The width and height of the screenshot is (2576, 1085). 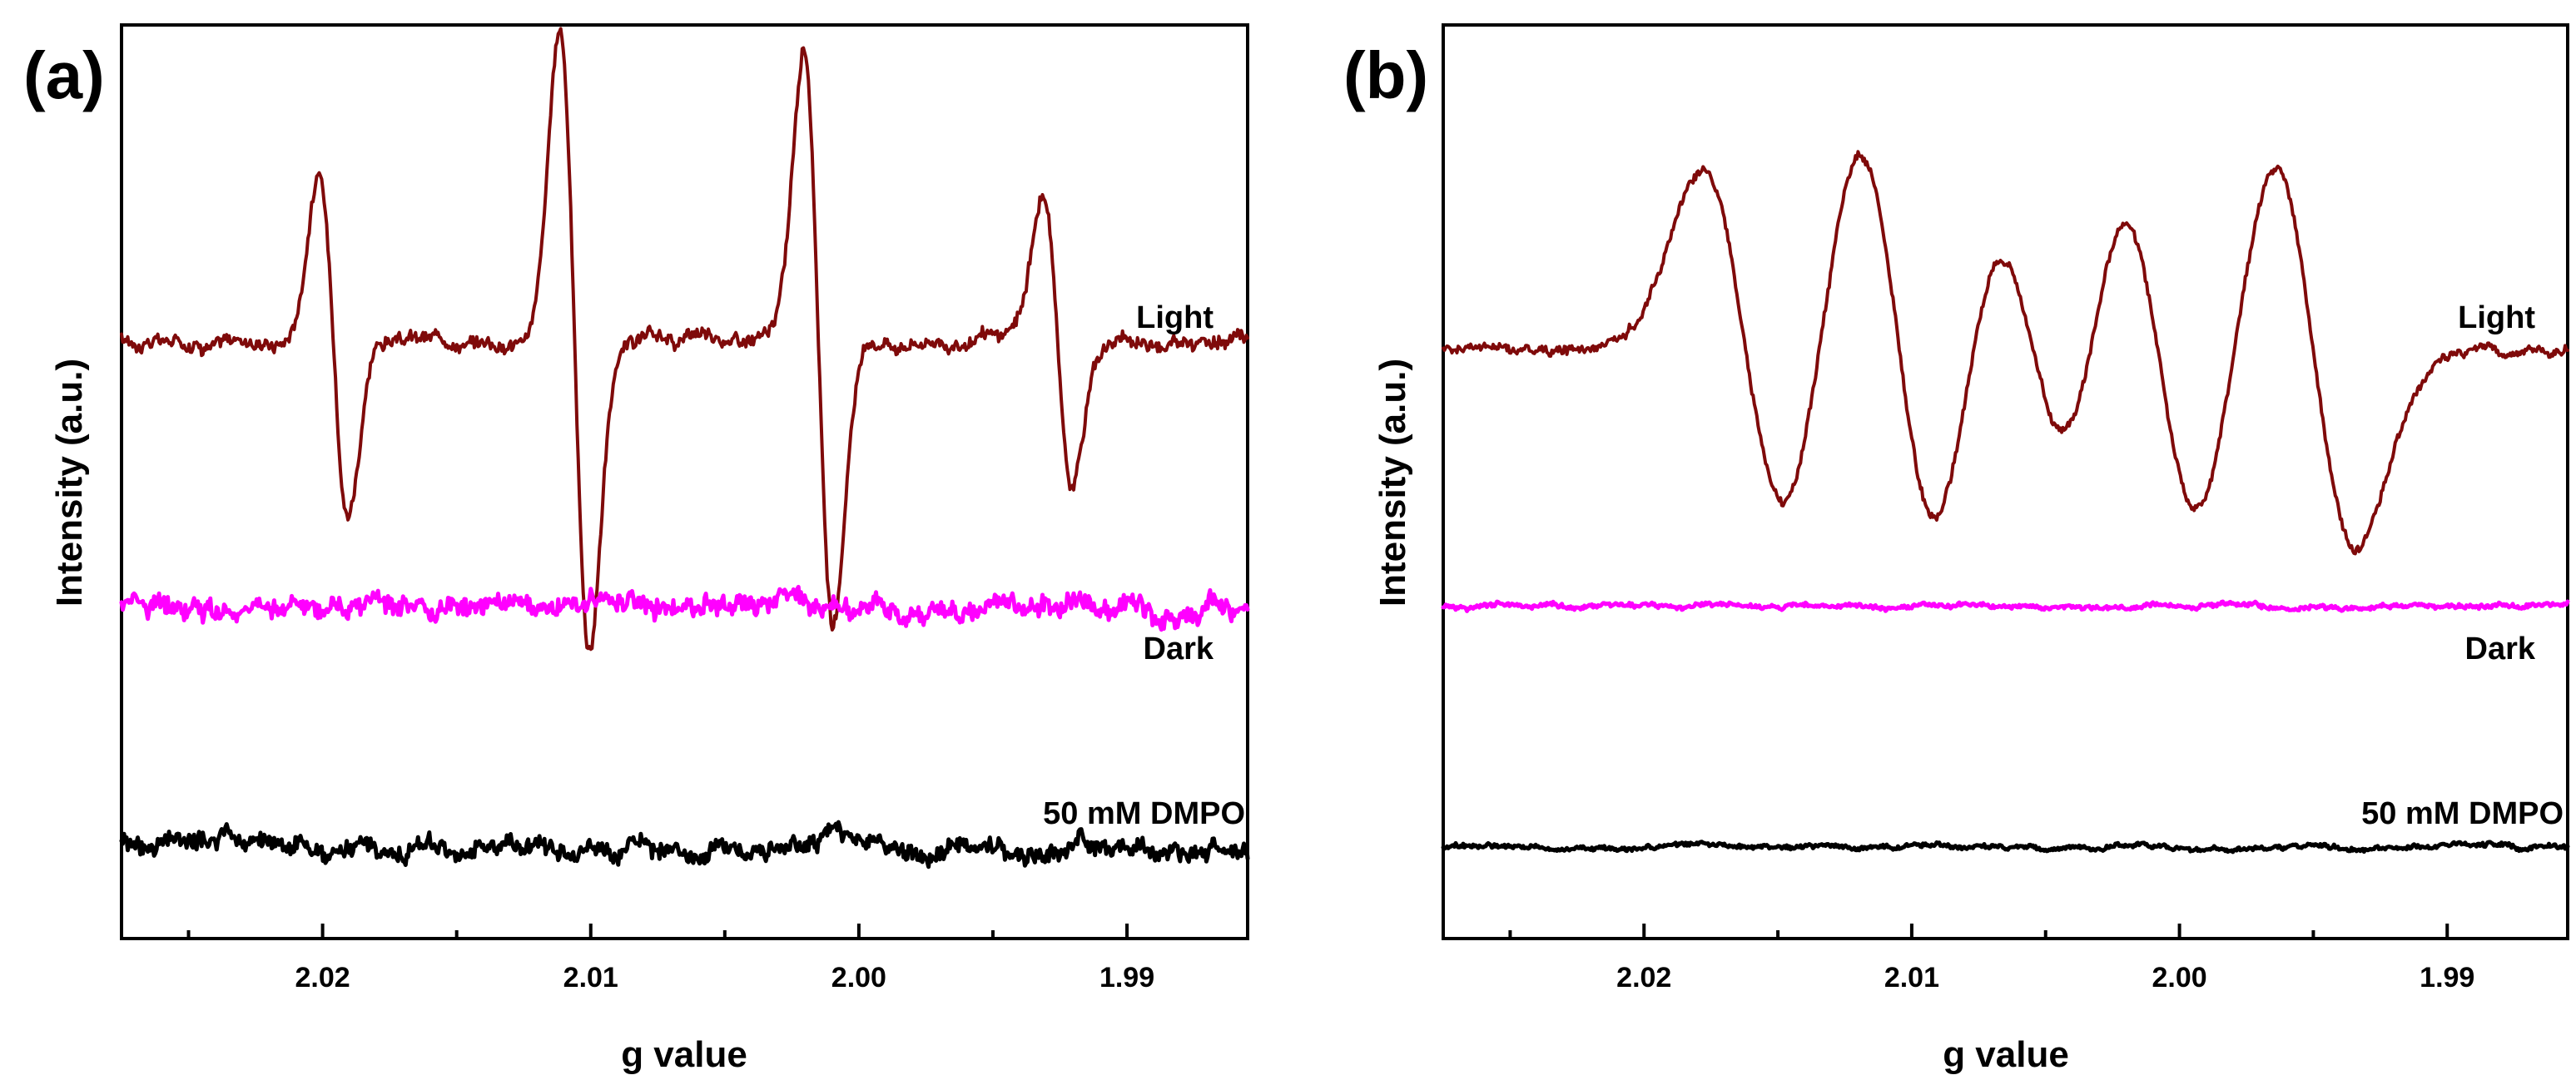 What do you see at coordinates (2462, 813) in the screenshot?
I see `series-label-dmpo-b: 50 mM DMPO` at bounding box center [2462, 813].